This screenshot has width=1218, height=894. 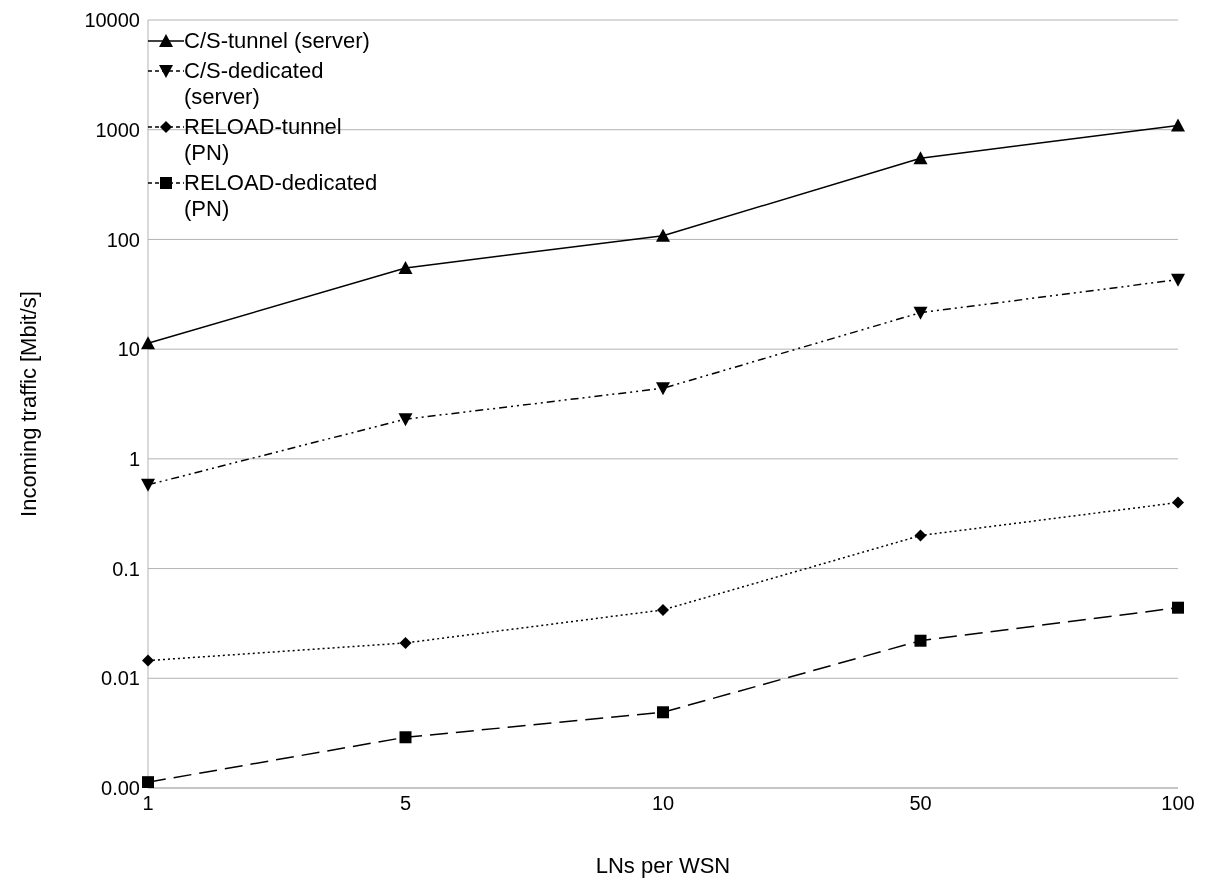 I want to click on y-tick-label: 0.01, so click(x=120, y=678).